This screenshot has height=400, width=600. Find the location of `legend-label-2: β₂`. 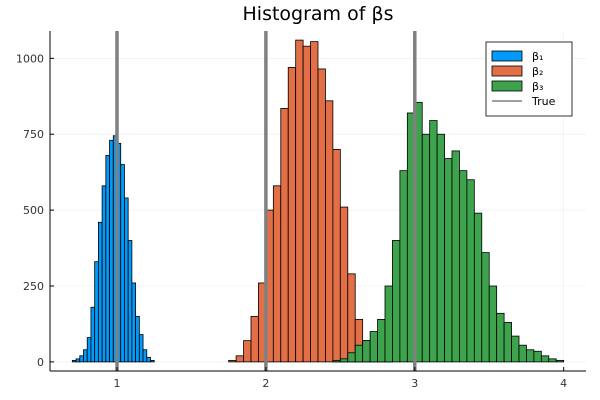

legend-label-2: β₂ is located at coordinates (537, 71).